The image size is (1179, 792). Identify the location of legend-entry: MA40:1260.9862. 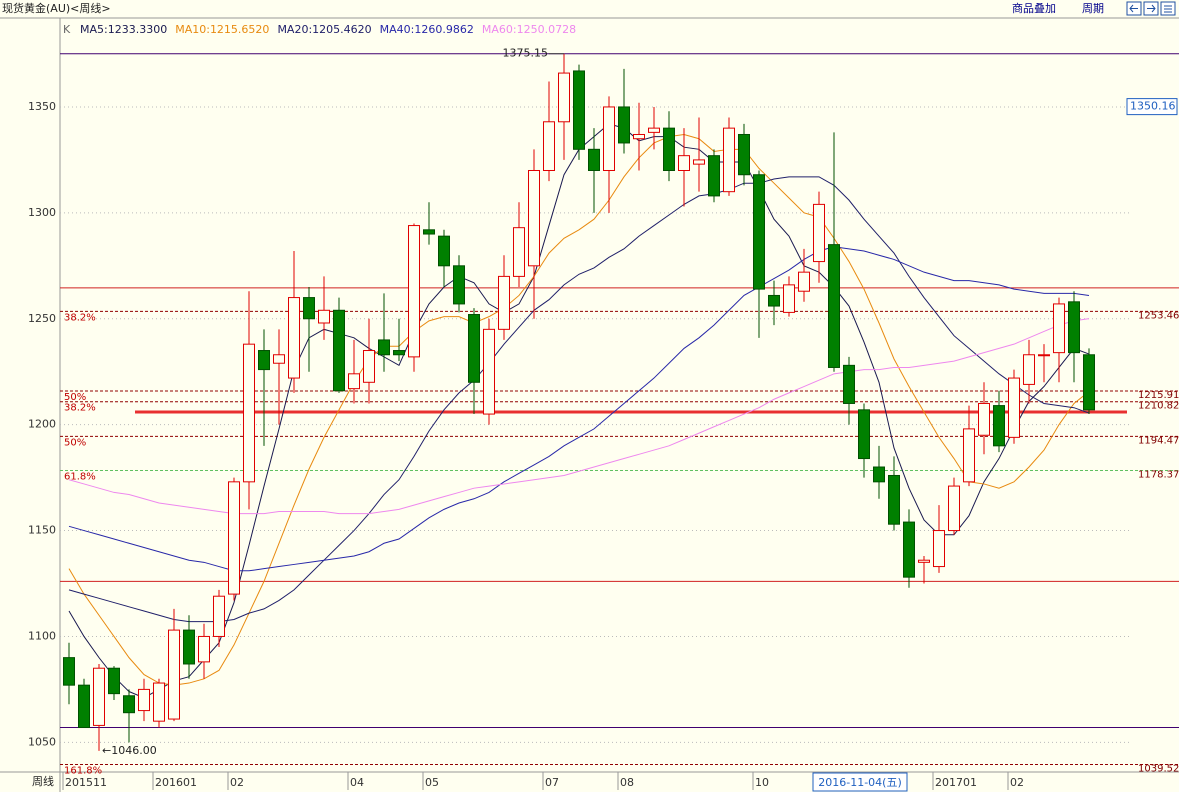
(427, 29).